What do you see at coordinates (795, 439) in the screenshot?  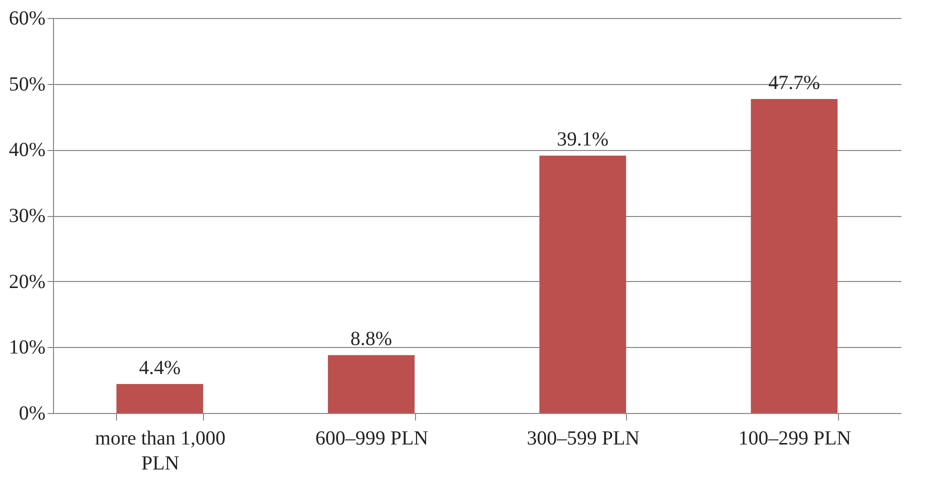 I see `x-tick-label: 100–299 PLN` at bounding box center [795, 439].